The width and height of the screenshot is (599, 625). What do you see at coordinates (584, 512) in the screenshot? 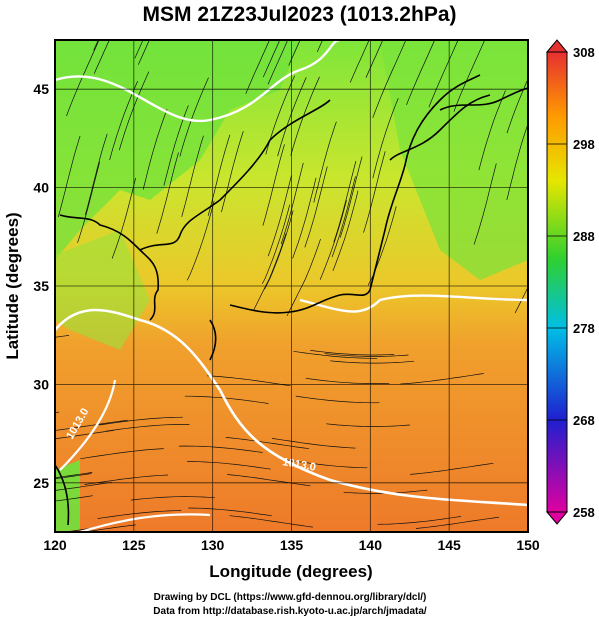
I see `colorbar-tick-label: 258` at bounding box center [584, 512].